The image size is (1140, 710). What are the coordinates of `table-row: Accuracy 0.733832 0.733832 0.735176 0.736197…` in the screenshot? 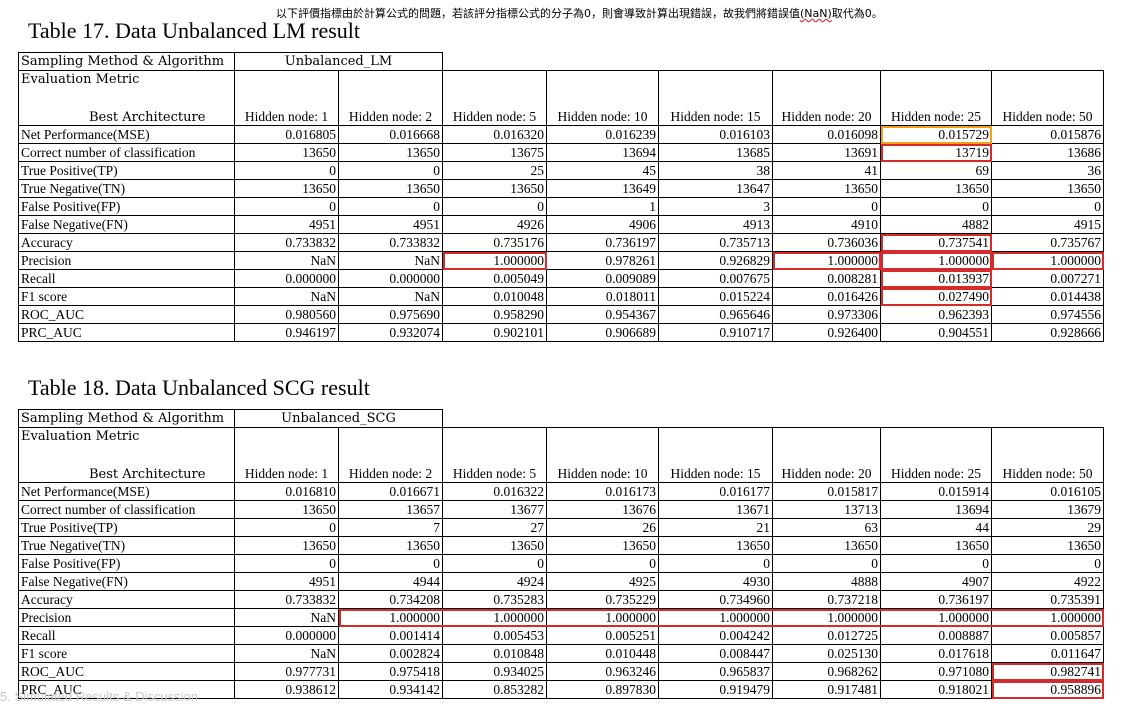 It's located at (561, 242).